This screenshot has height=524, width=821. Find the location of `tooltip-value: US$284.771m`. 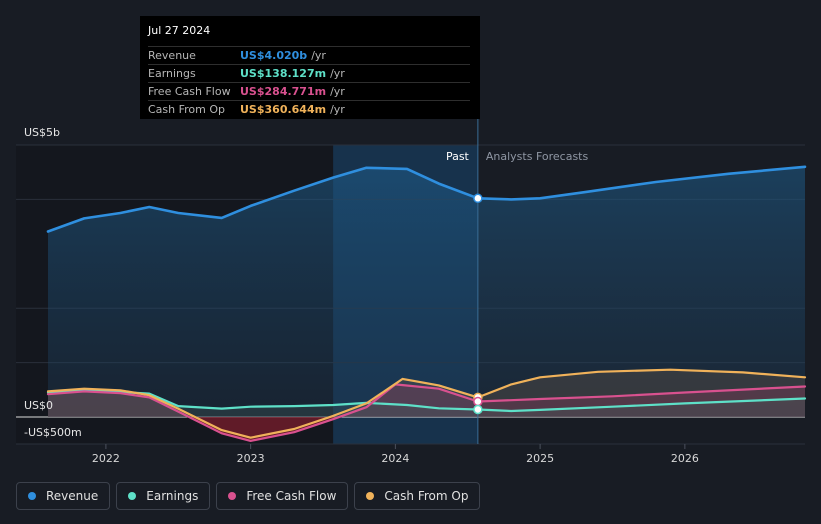

tooltip-value: US$284.771m is located at coordinates (283, 91).